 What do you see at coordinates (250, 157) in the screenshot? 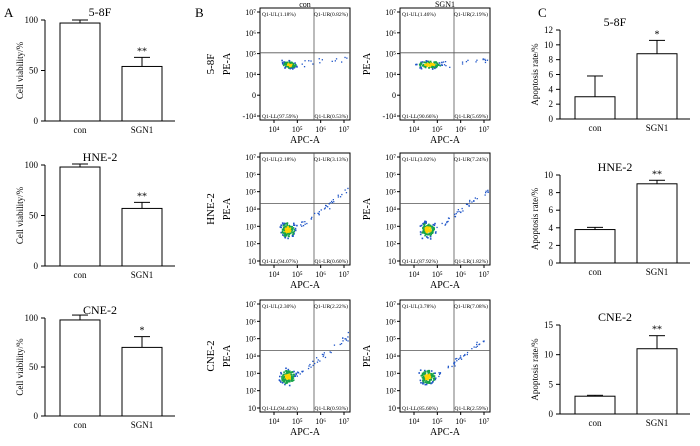
I see `y-tick-label: 10⁷` at bounding box center [250, 157].